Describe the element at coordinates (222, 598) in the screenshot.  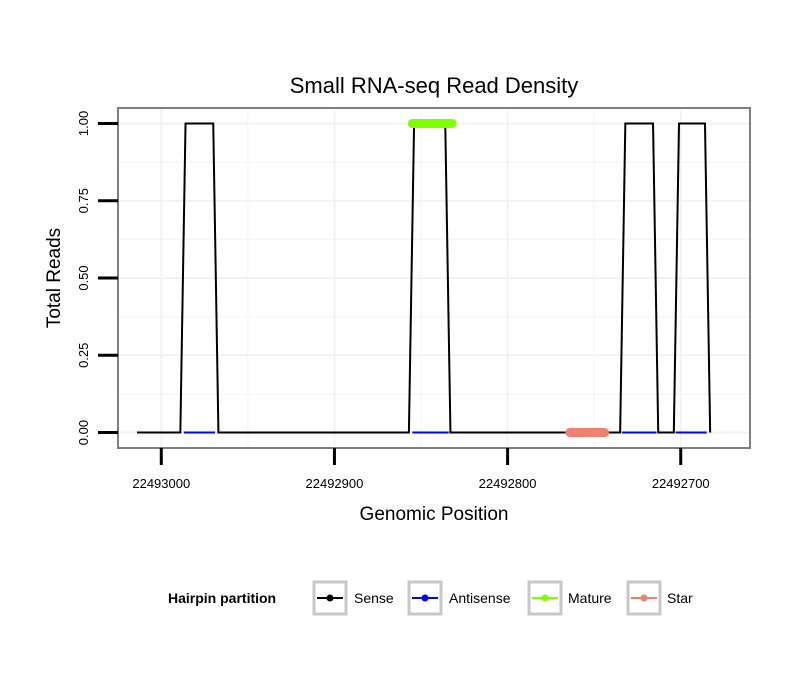
I see `legend-title: Hairpin partition` at that location.